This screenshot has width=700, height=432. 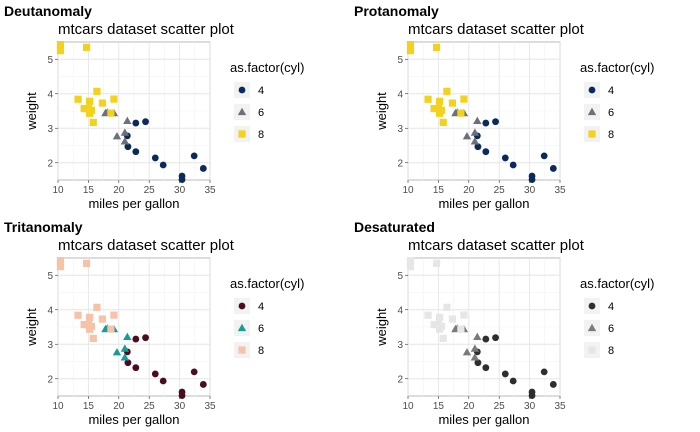 What do you see at coordinates (48, 11) in the screenshot?
I see `panel-label: Deutanomaly` at bounding box center [48, 11].